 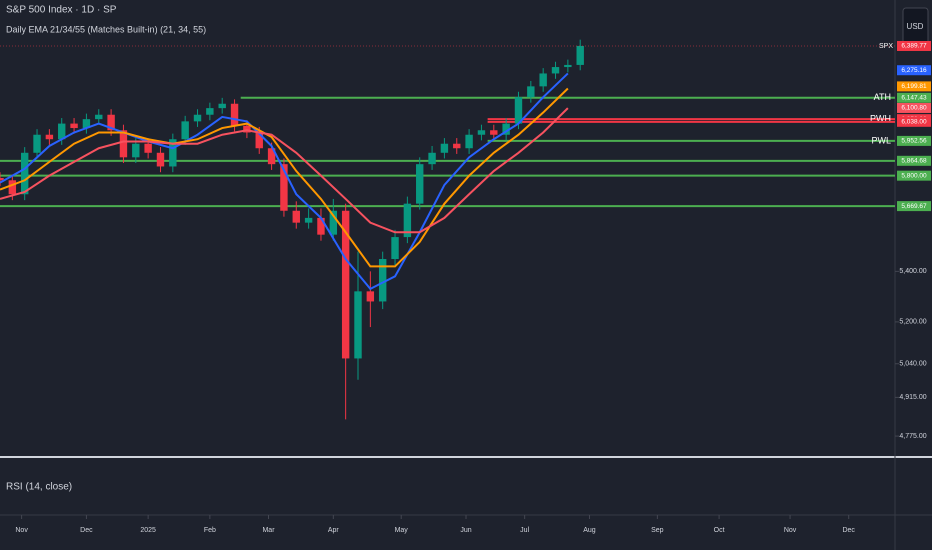 I want to click on chart-title: S&P 500 Index · 1D · SP, so click(x=61, y=10).